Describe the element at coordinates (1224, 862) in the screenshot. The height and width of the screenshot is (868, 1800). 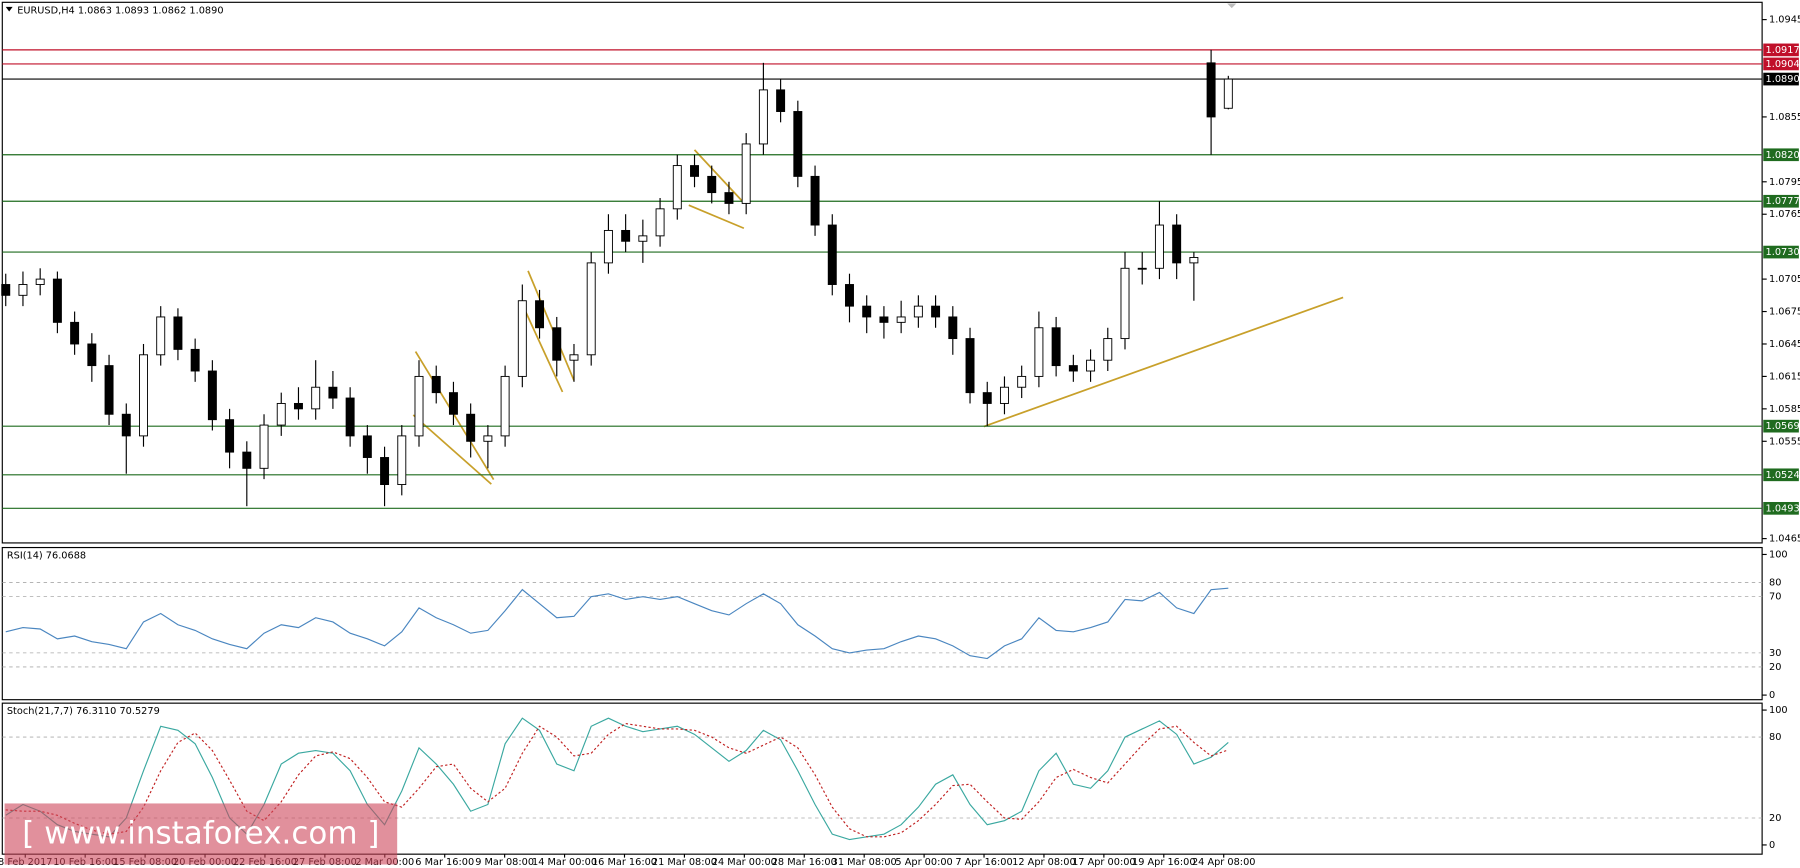
I see `x-tick-label: 24 Apr 08:00` at that location.